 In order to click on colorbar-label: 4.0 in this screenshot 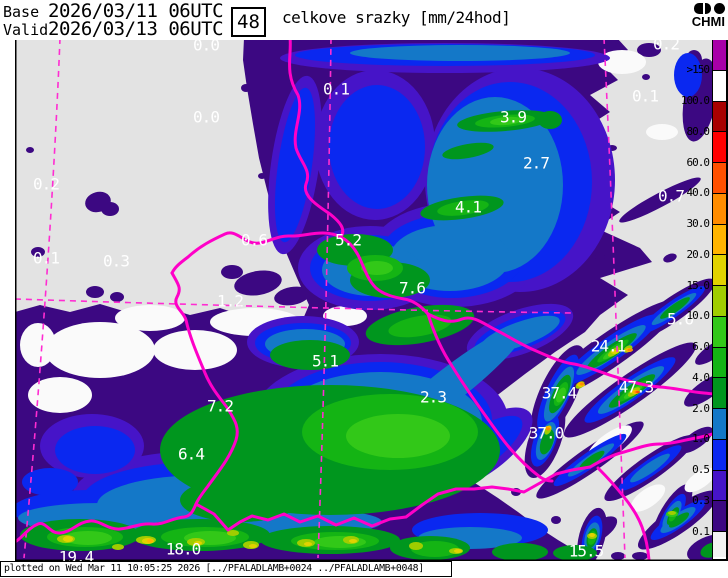, I will do `click(701, 377)`.